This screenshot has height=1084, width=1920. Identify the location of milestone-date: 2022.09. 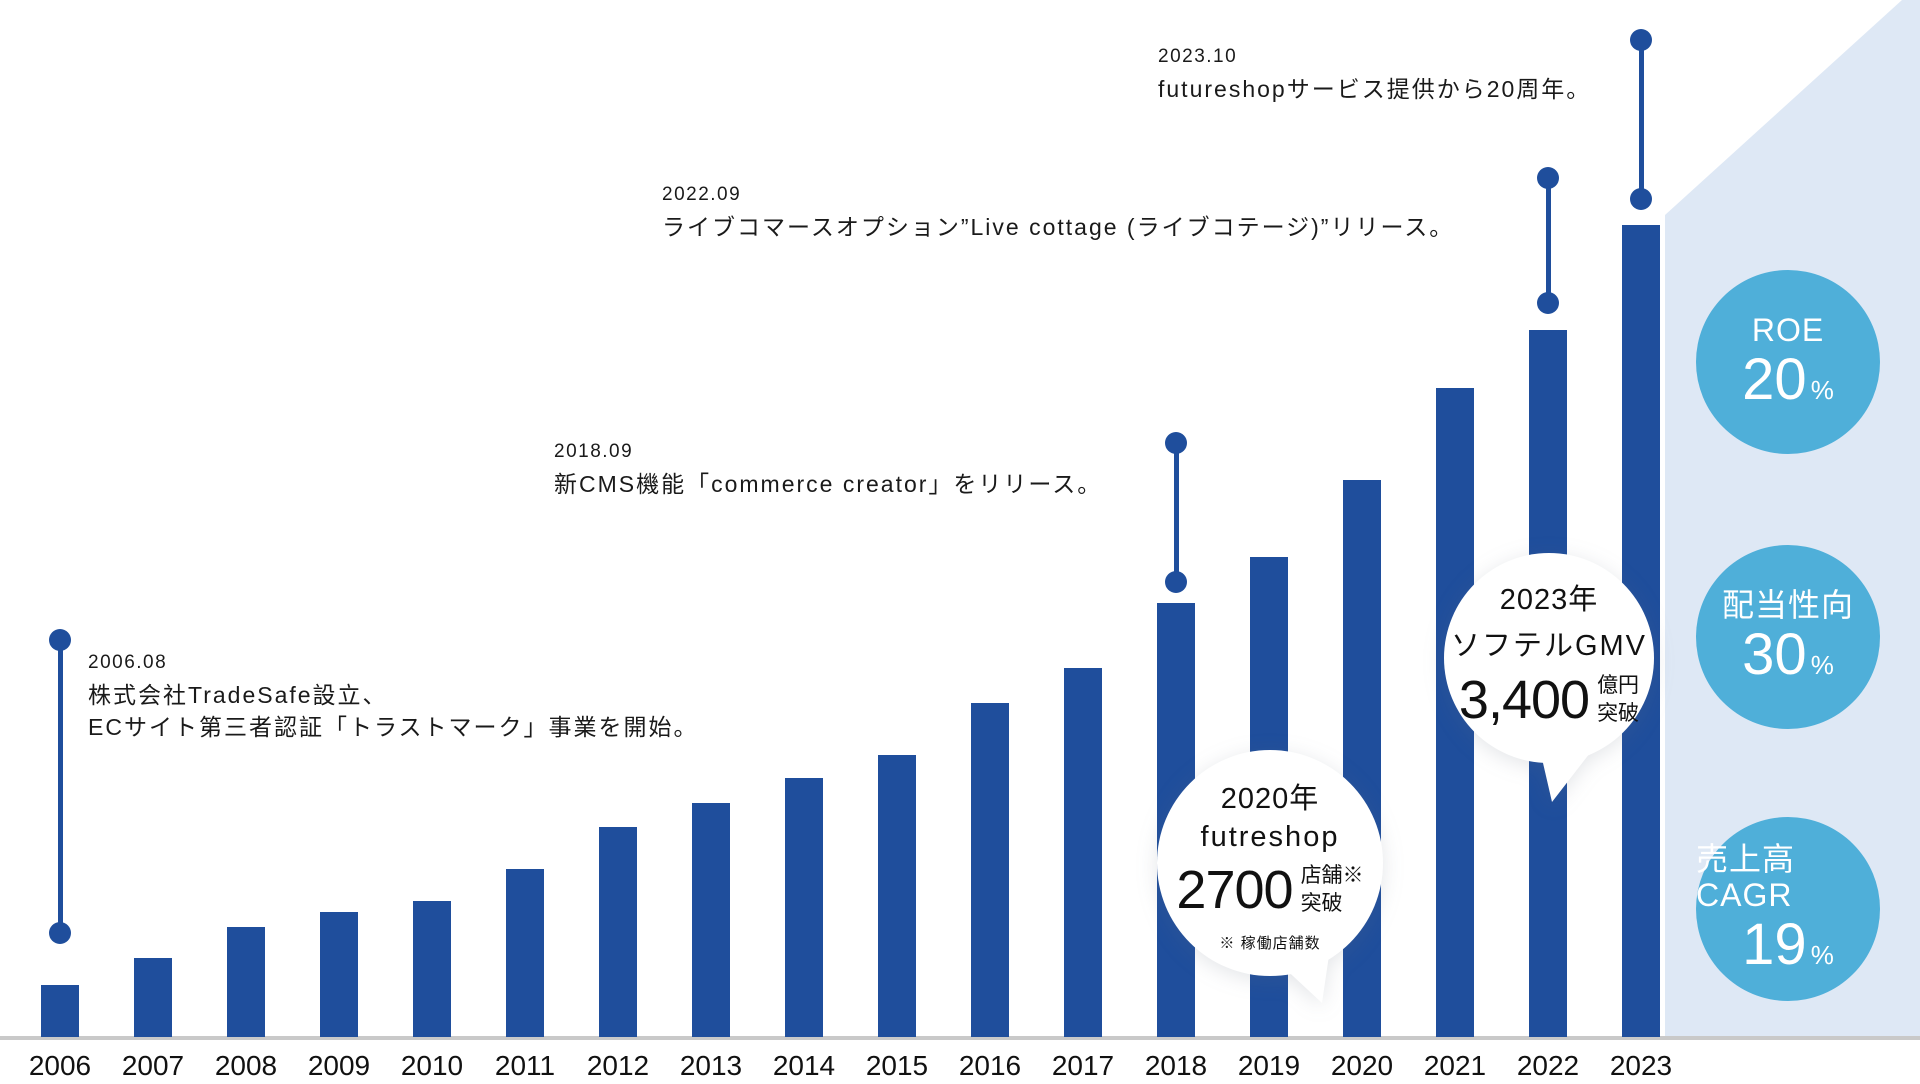
(702, 194).